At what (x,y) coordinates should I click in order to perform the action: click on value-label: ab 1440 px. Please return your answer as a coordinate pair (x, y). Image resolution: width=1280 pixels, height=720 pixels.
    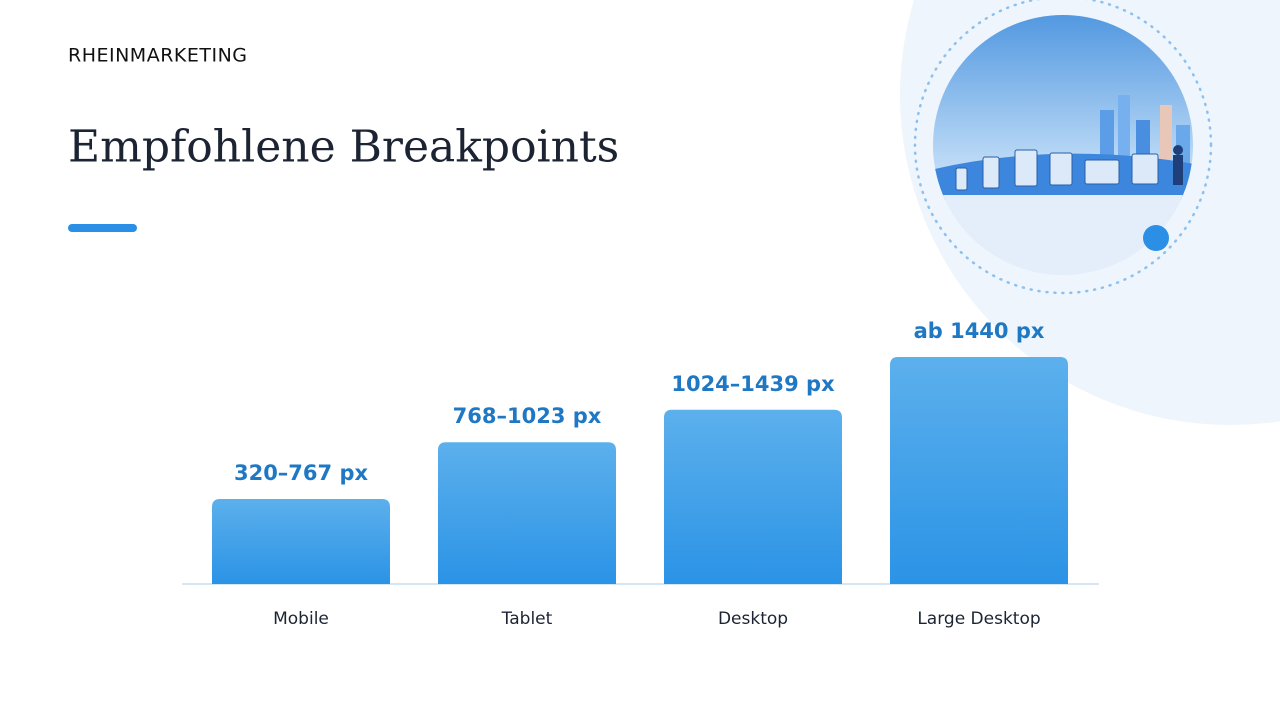
    Looking at the image, I should click on (979, 331).